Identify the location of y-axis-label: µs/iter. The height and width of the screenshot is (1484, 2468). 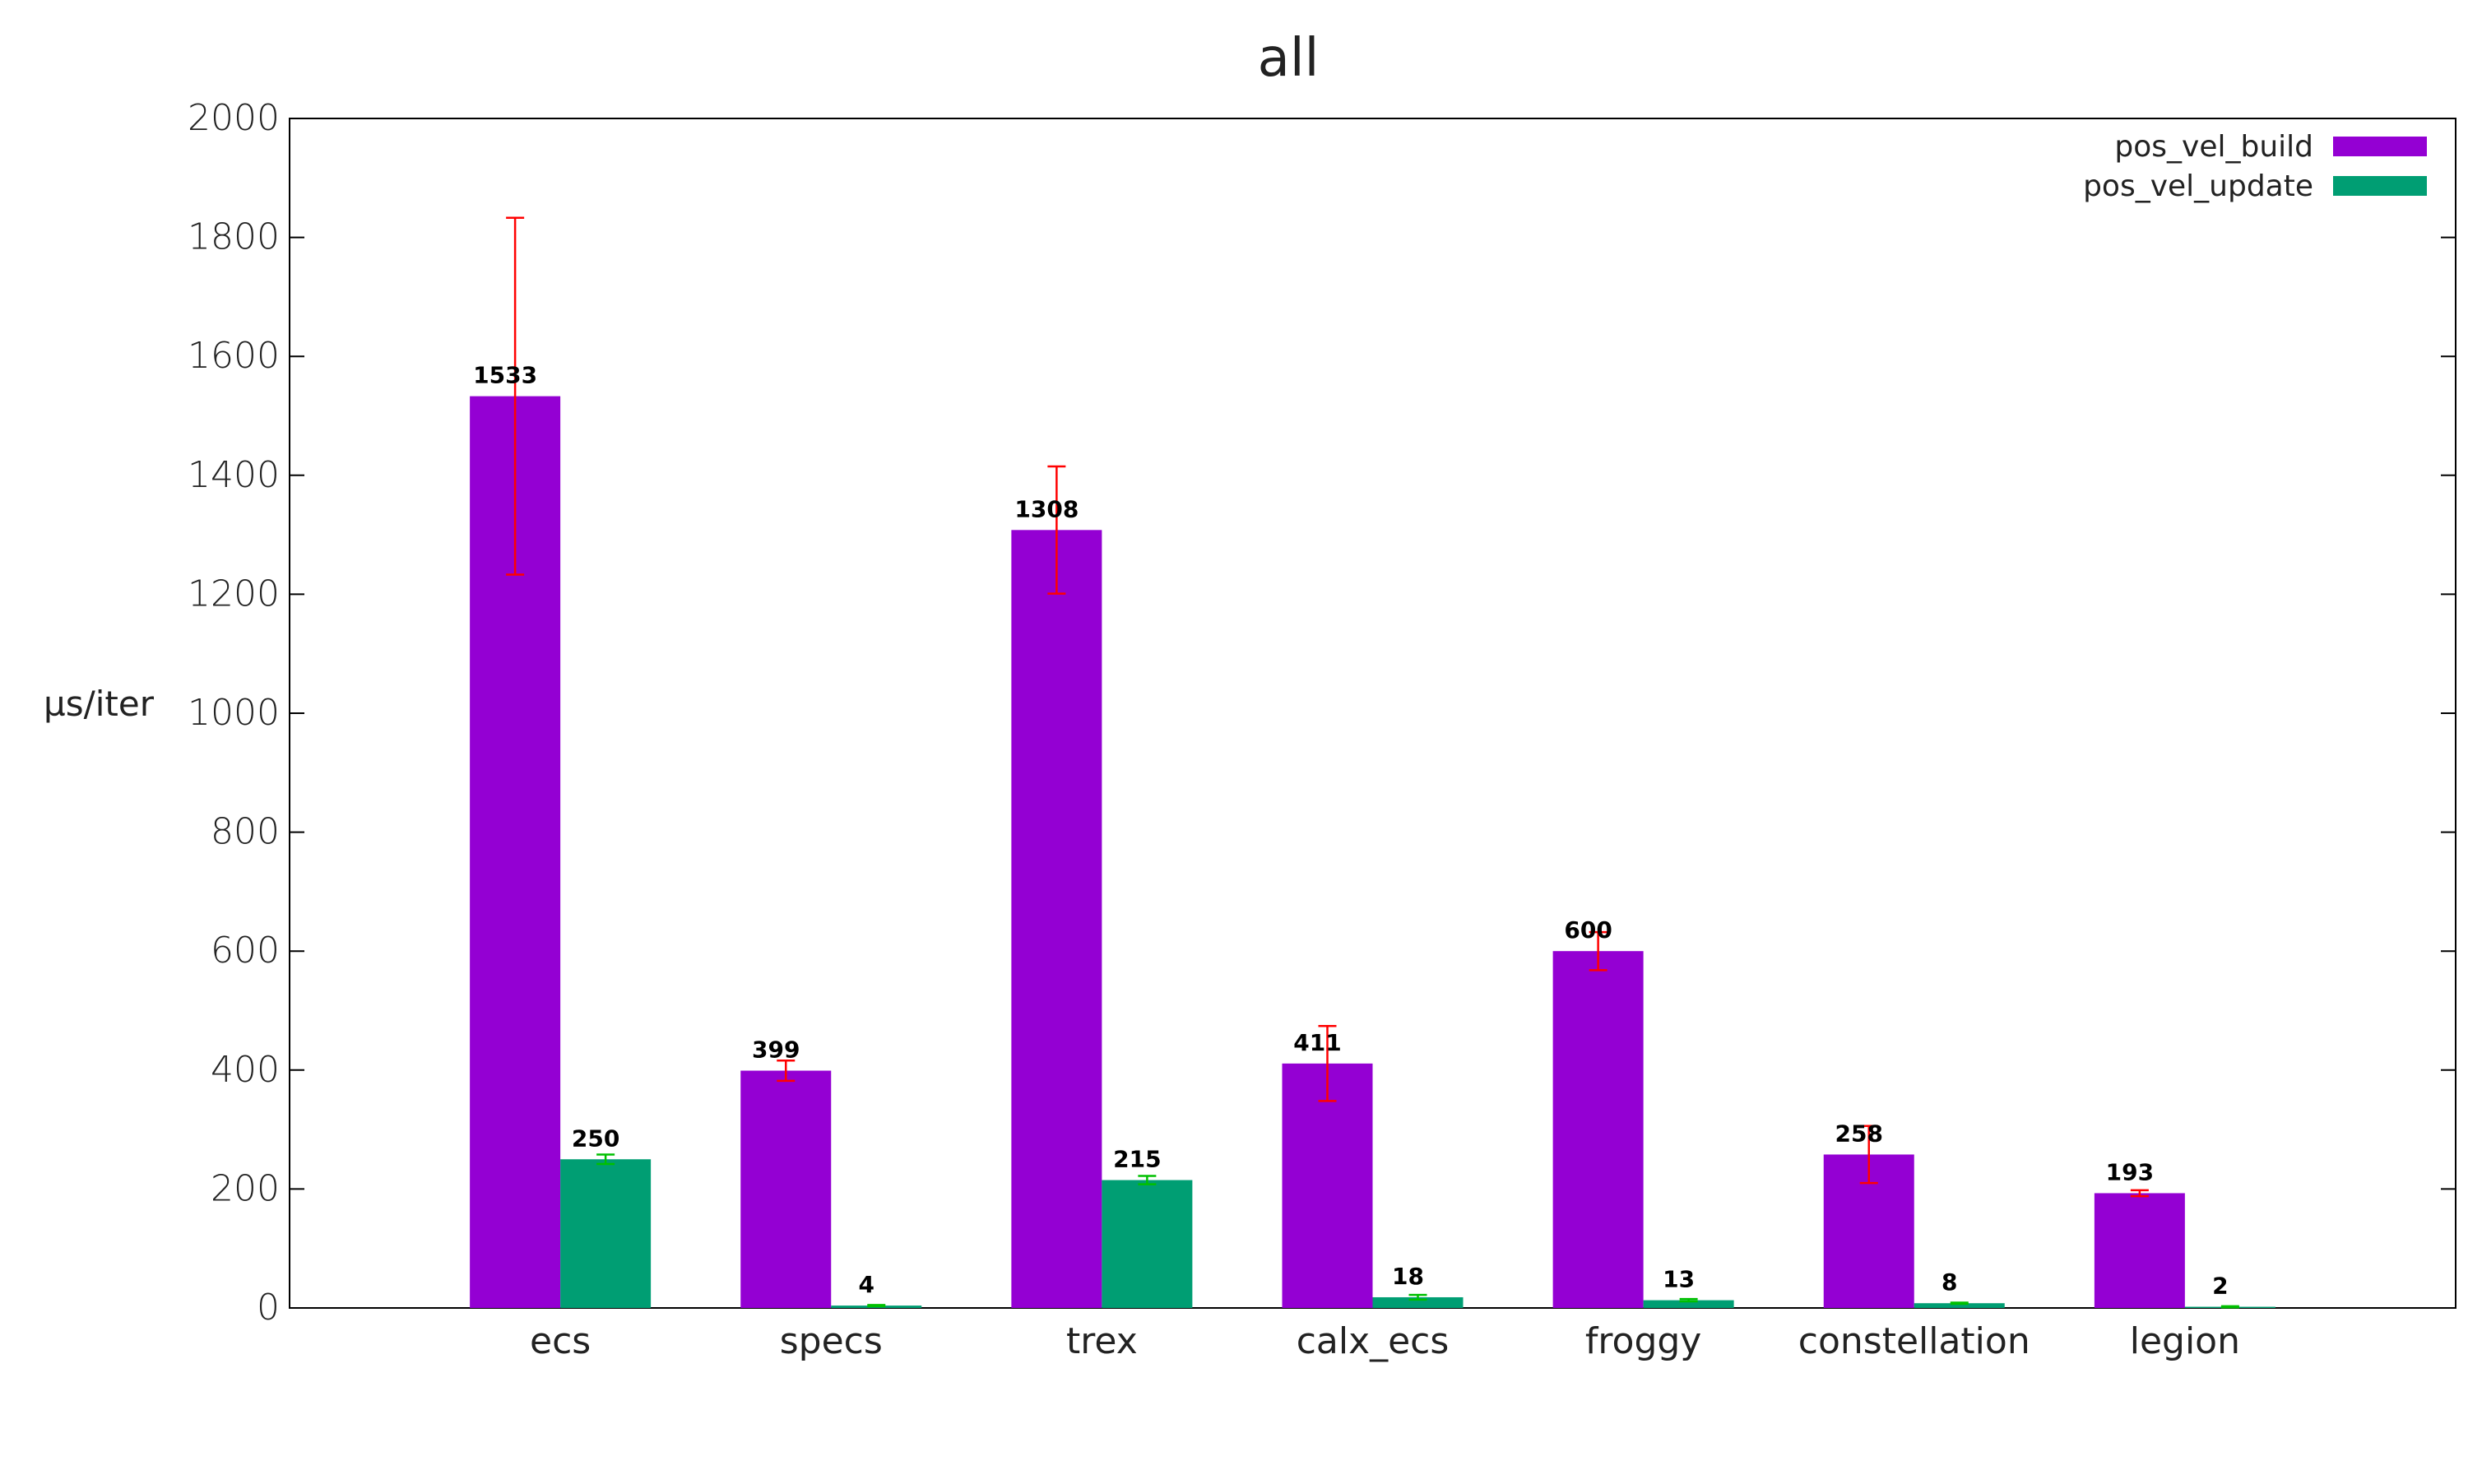
(99, 704).